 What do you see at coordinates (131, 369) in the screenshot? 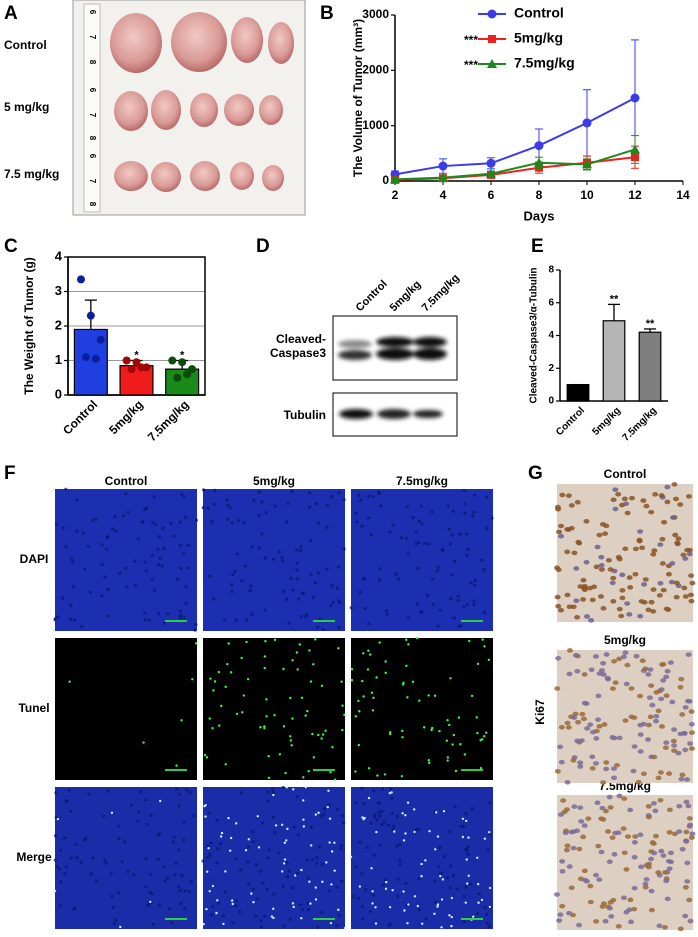
I see `data-point` at bounding box center [131, 369].